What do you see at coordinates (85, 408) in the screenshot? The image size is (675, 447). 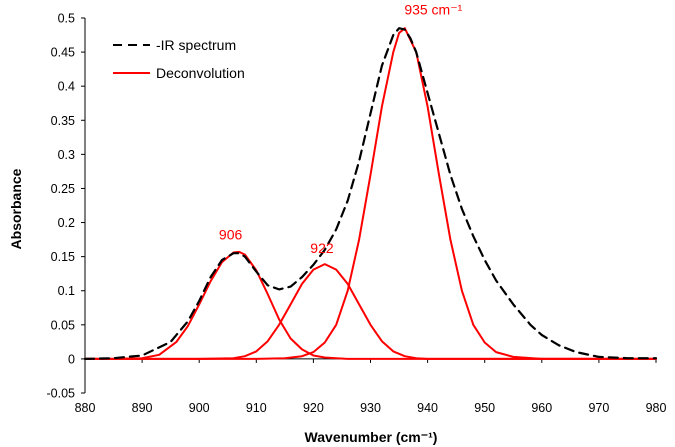 I see `x-tick-label: 880` at bounding box center [85, 408].